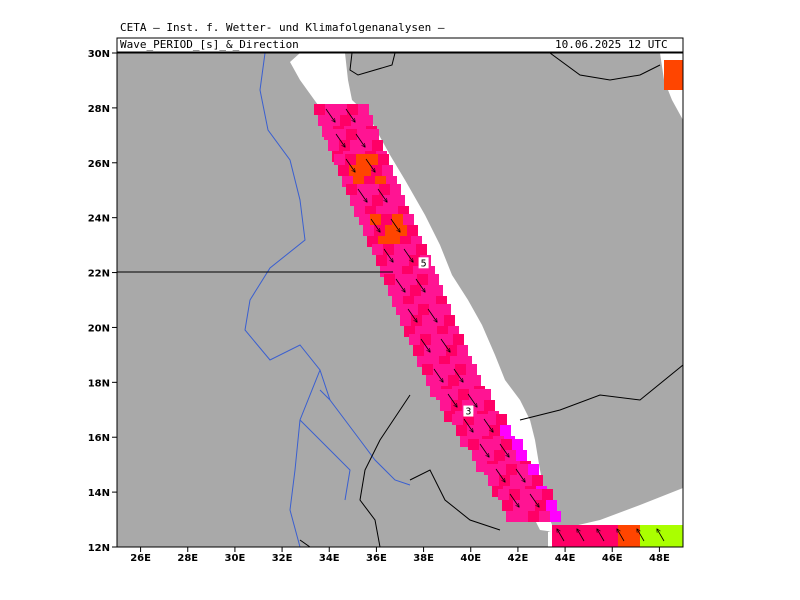 The image size is (800, 600). What do you see at coordinates (99, 493) in the screenshot?
I see `lat-tick-label: 14N` at bounding box center [99, 493].